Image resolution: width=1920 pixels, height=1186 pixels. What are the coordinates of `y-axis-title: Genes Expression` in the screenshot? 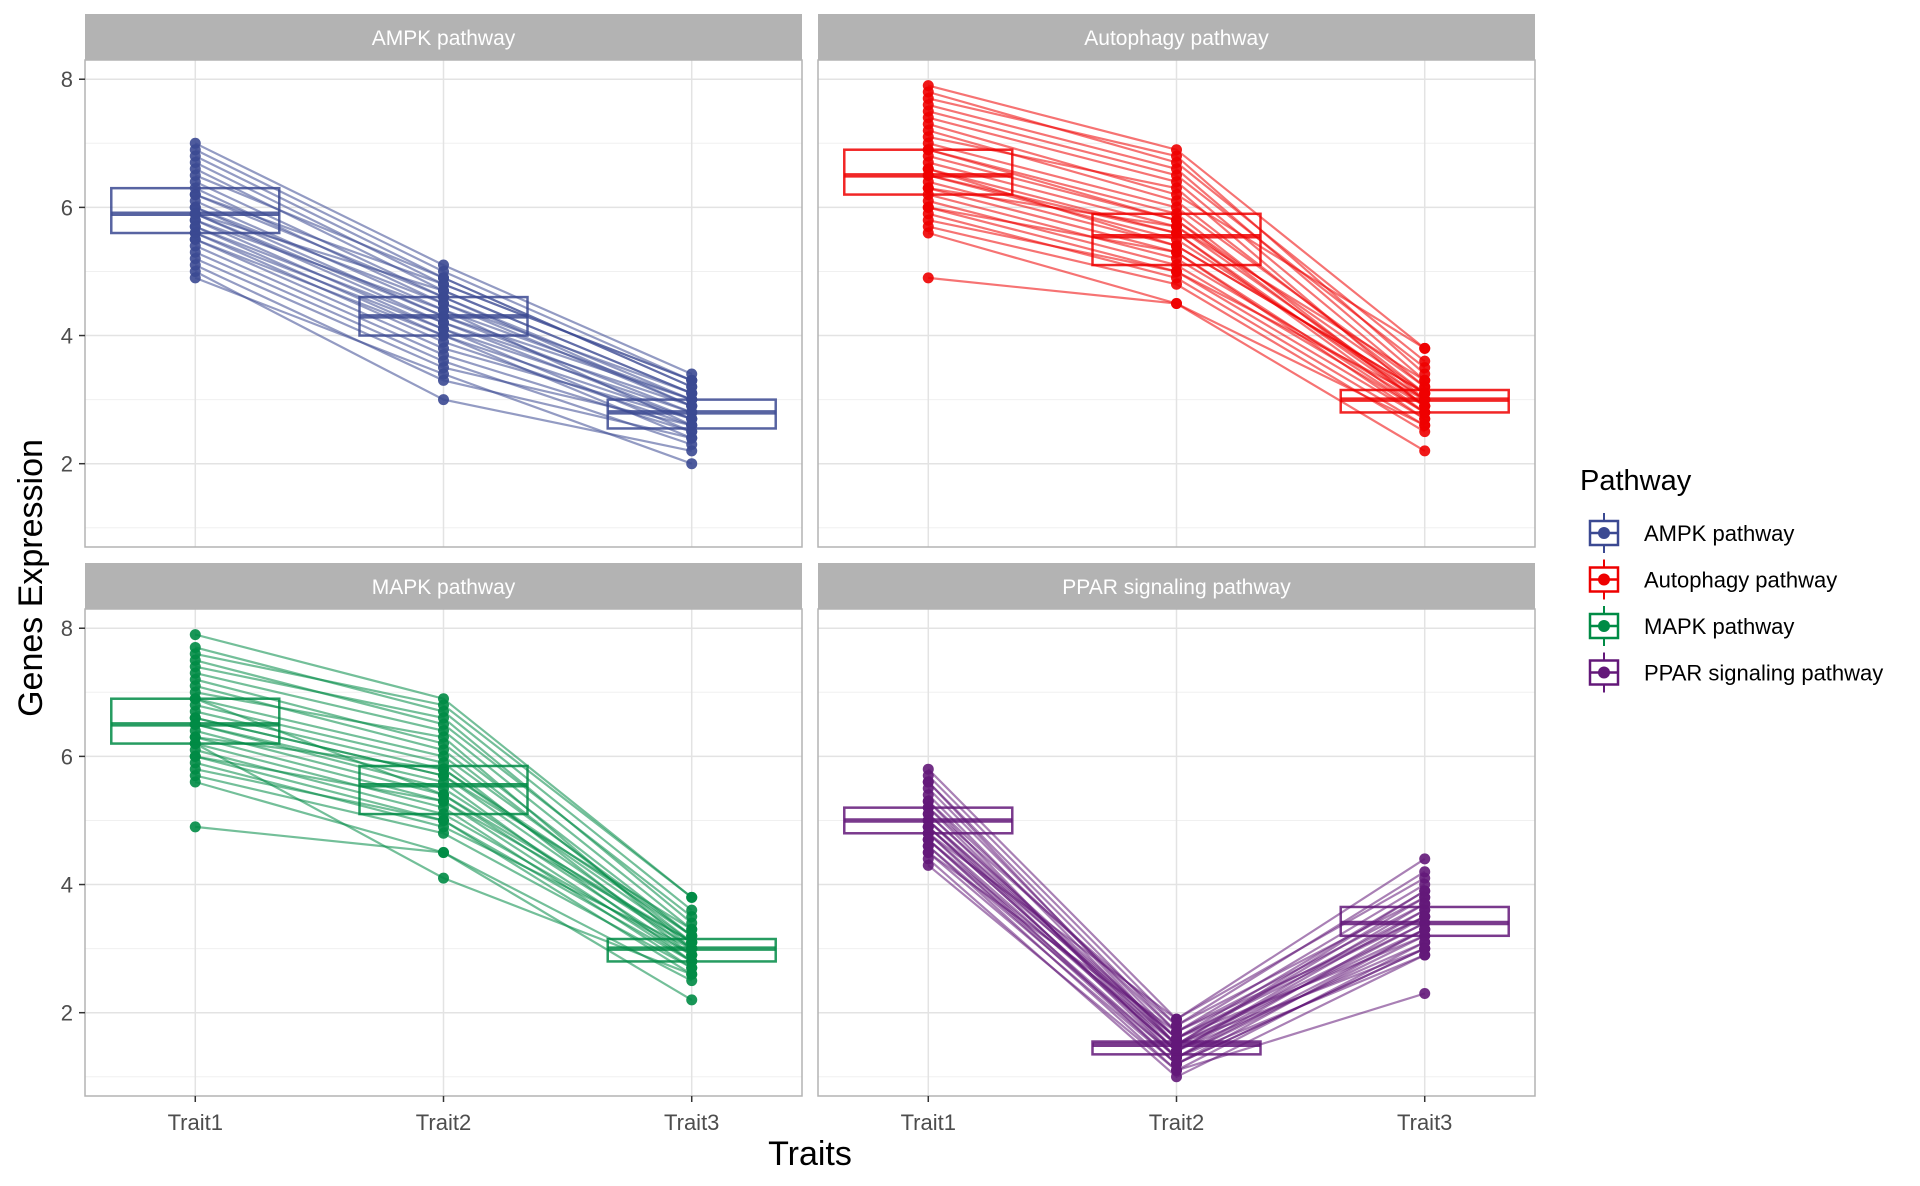 It's located at (31, 578).